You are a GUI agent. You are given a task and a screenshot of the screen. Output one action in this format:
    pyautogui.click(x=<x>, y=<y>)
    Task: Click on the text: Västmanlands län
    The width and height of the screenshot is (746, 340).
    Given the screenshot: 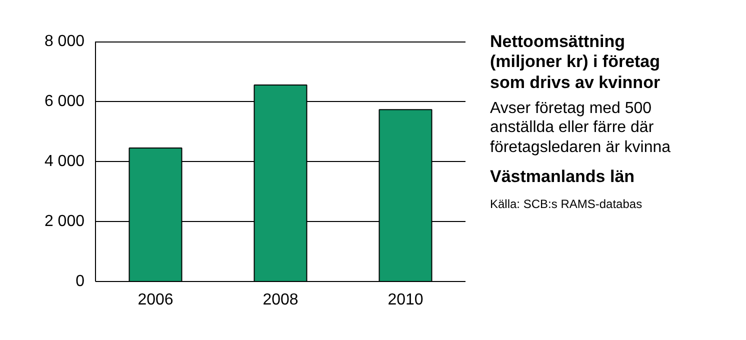 What is the action you would take?
    pyautogui.click(x=563, y=177)
    